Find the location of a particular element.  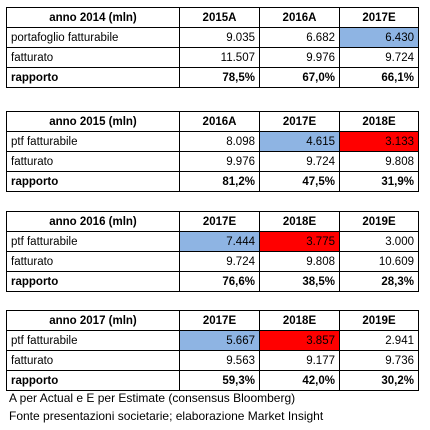

table-row: rapporto 81,2% 47,5% 31,9% is located at coordinates (212, 181).